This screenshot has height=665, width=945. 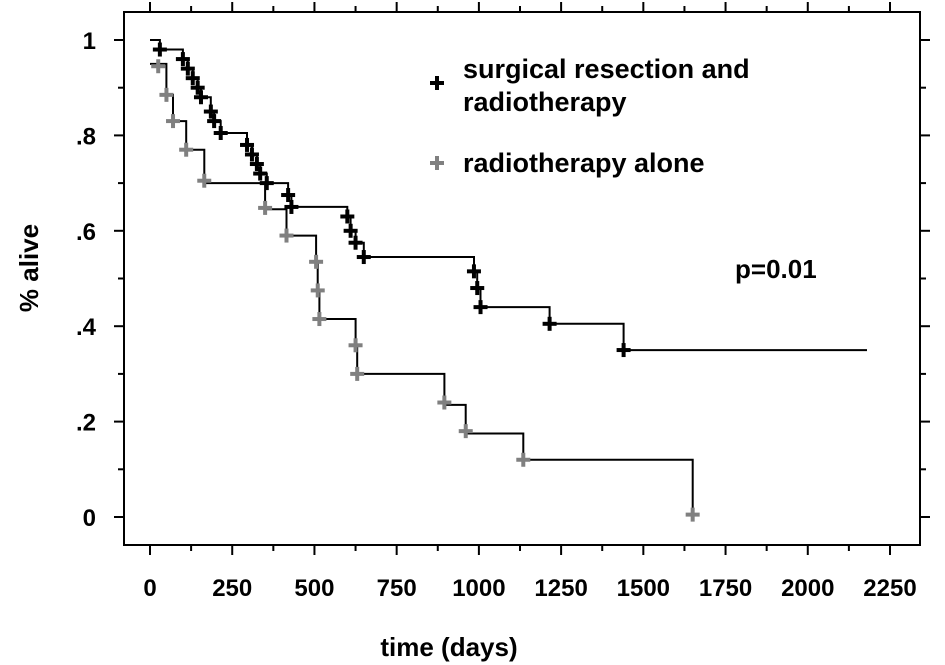 I want to click on x-tick-label: 2250, so click(x=889, y=588).